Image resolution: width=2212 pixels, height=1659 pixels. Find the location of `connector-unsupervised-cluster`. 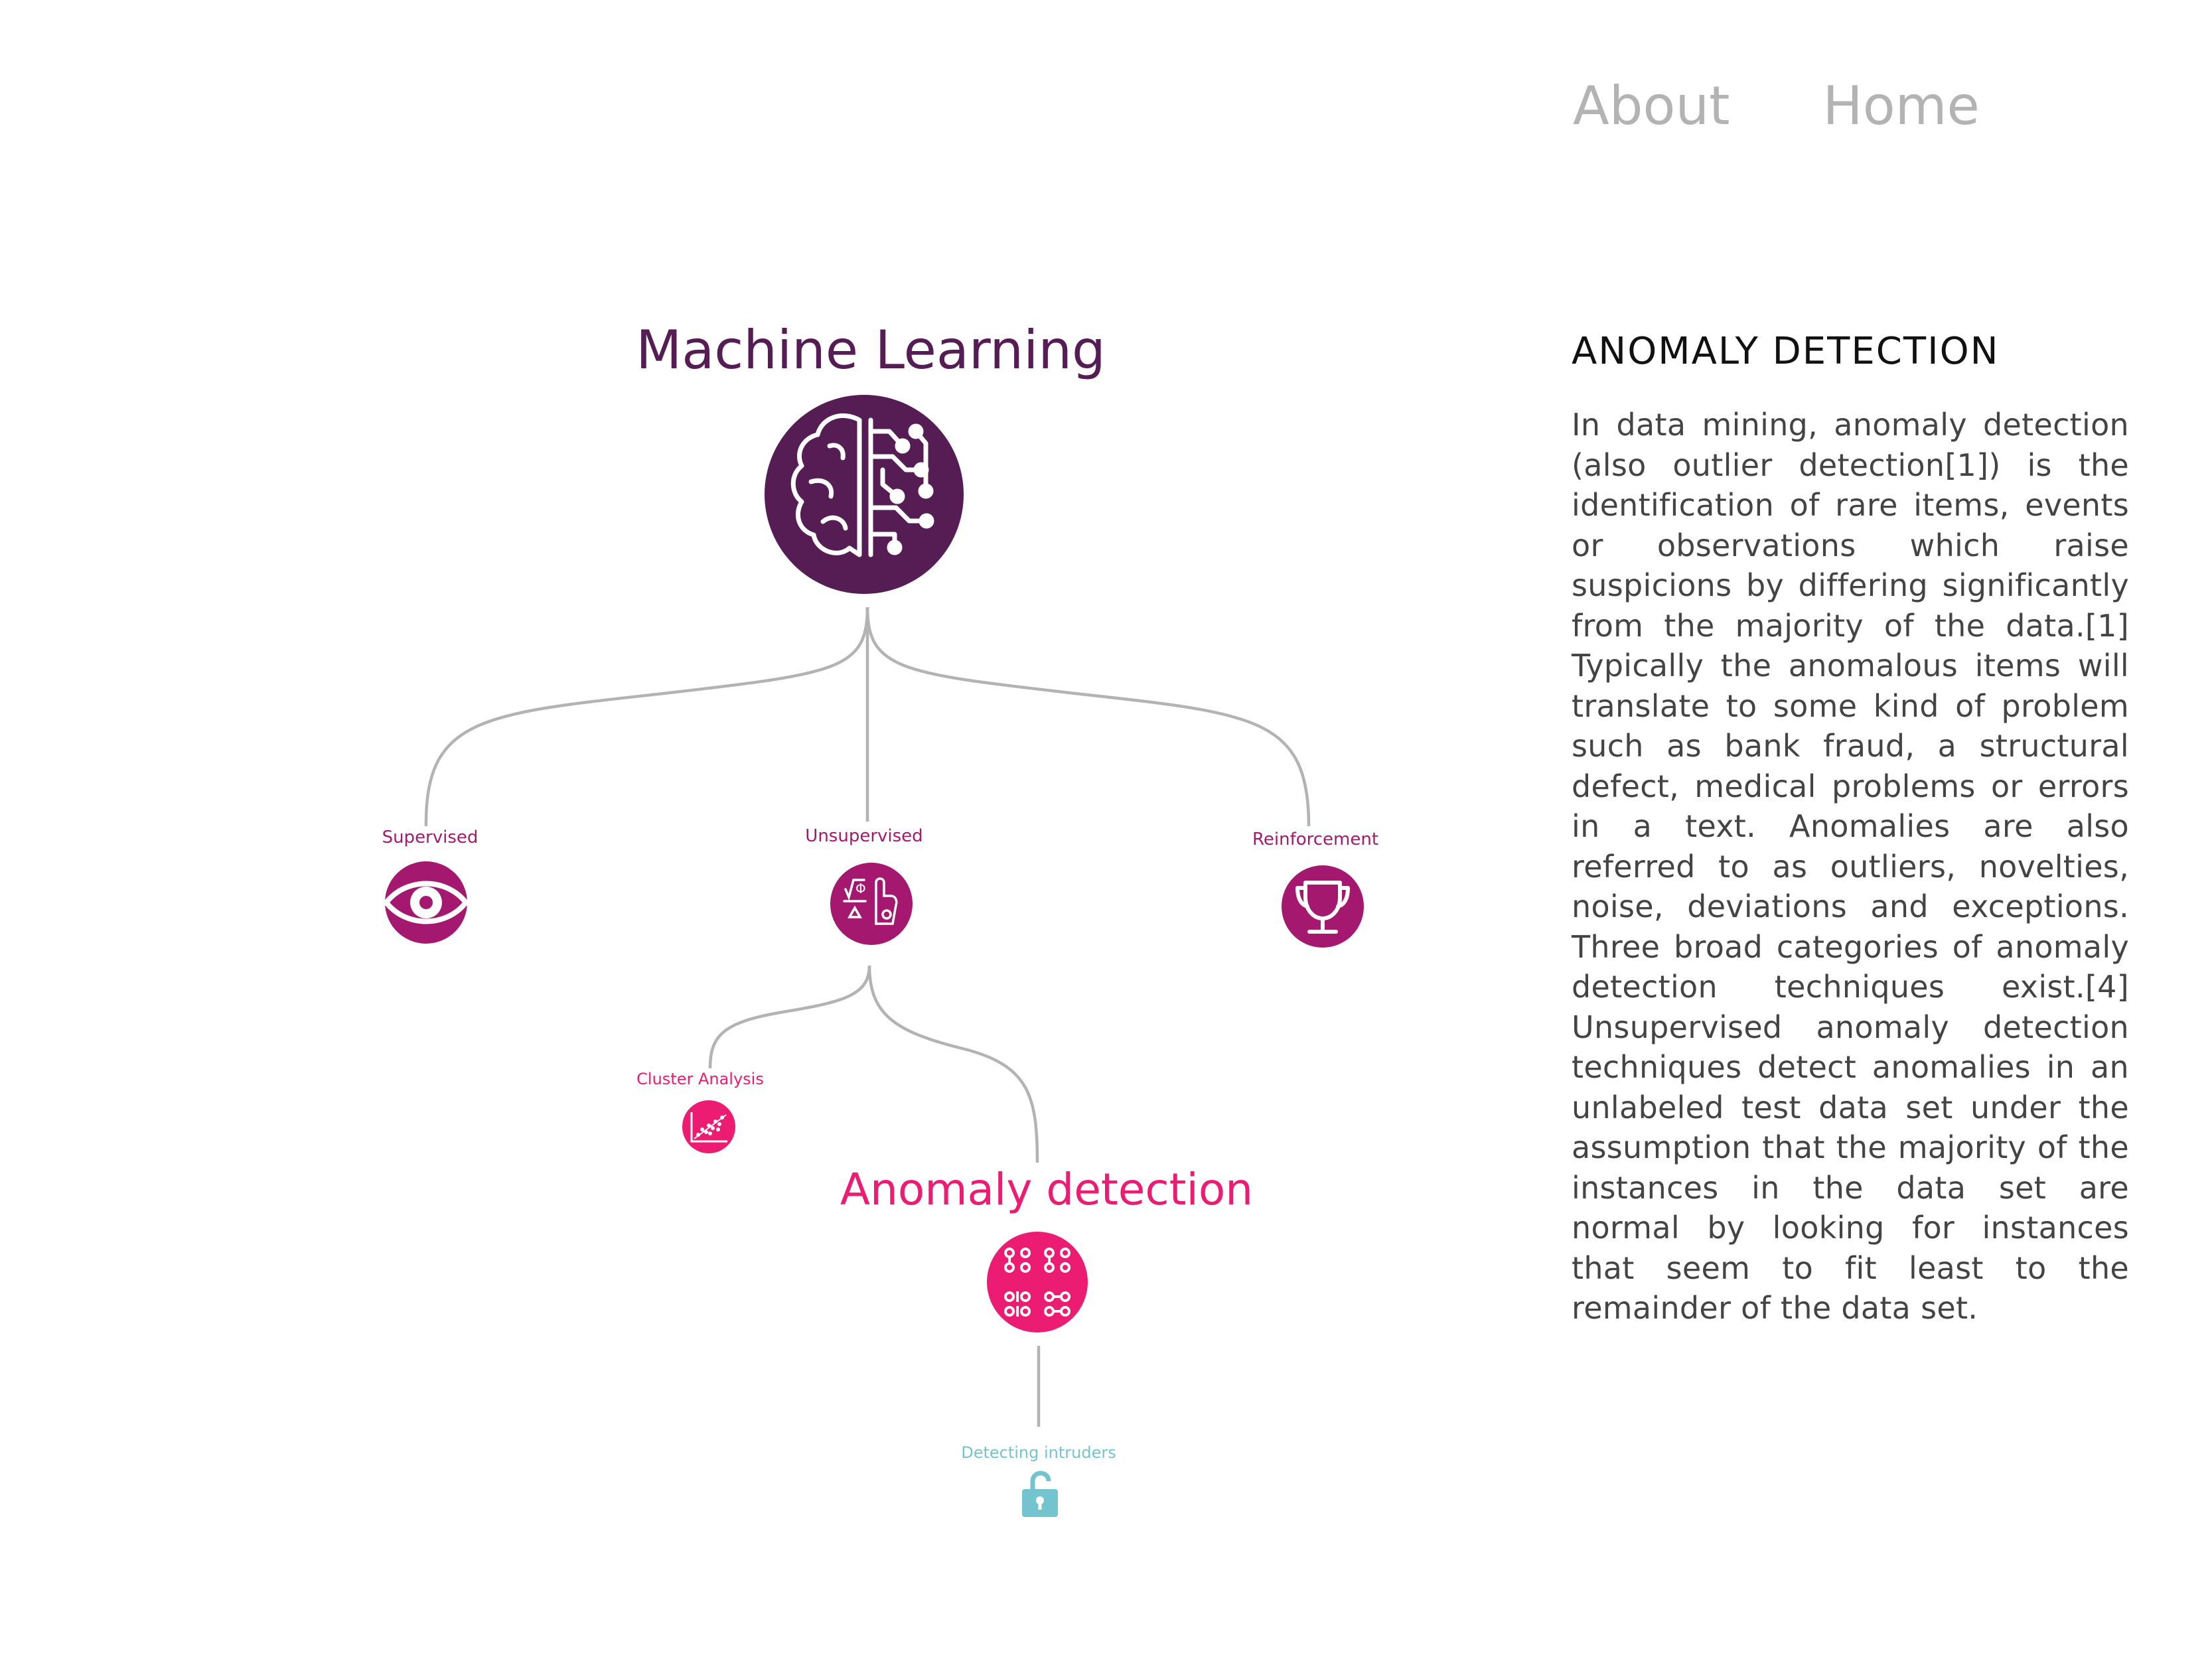

connector-unsupervised-cluster is located at coordinates (789, 1017).